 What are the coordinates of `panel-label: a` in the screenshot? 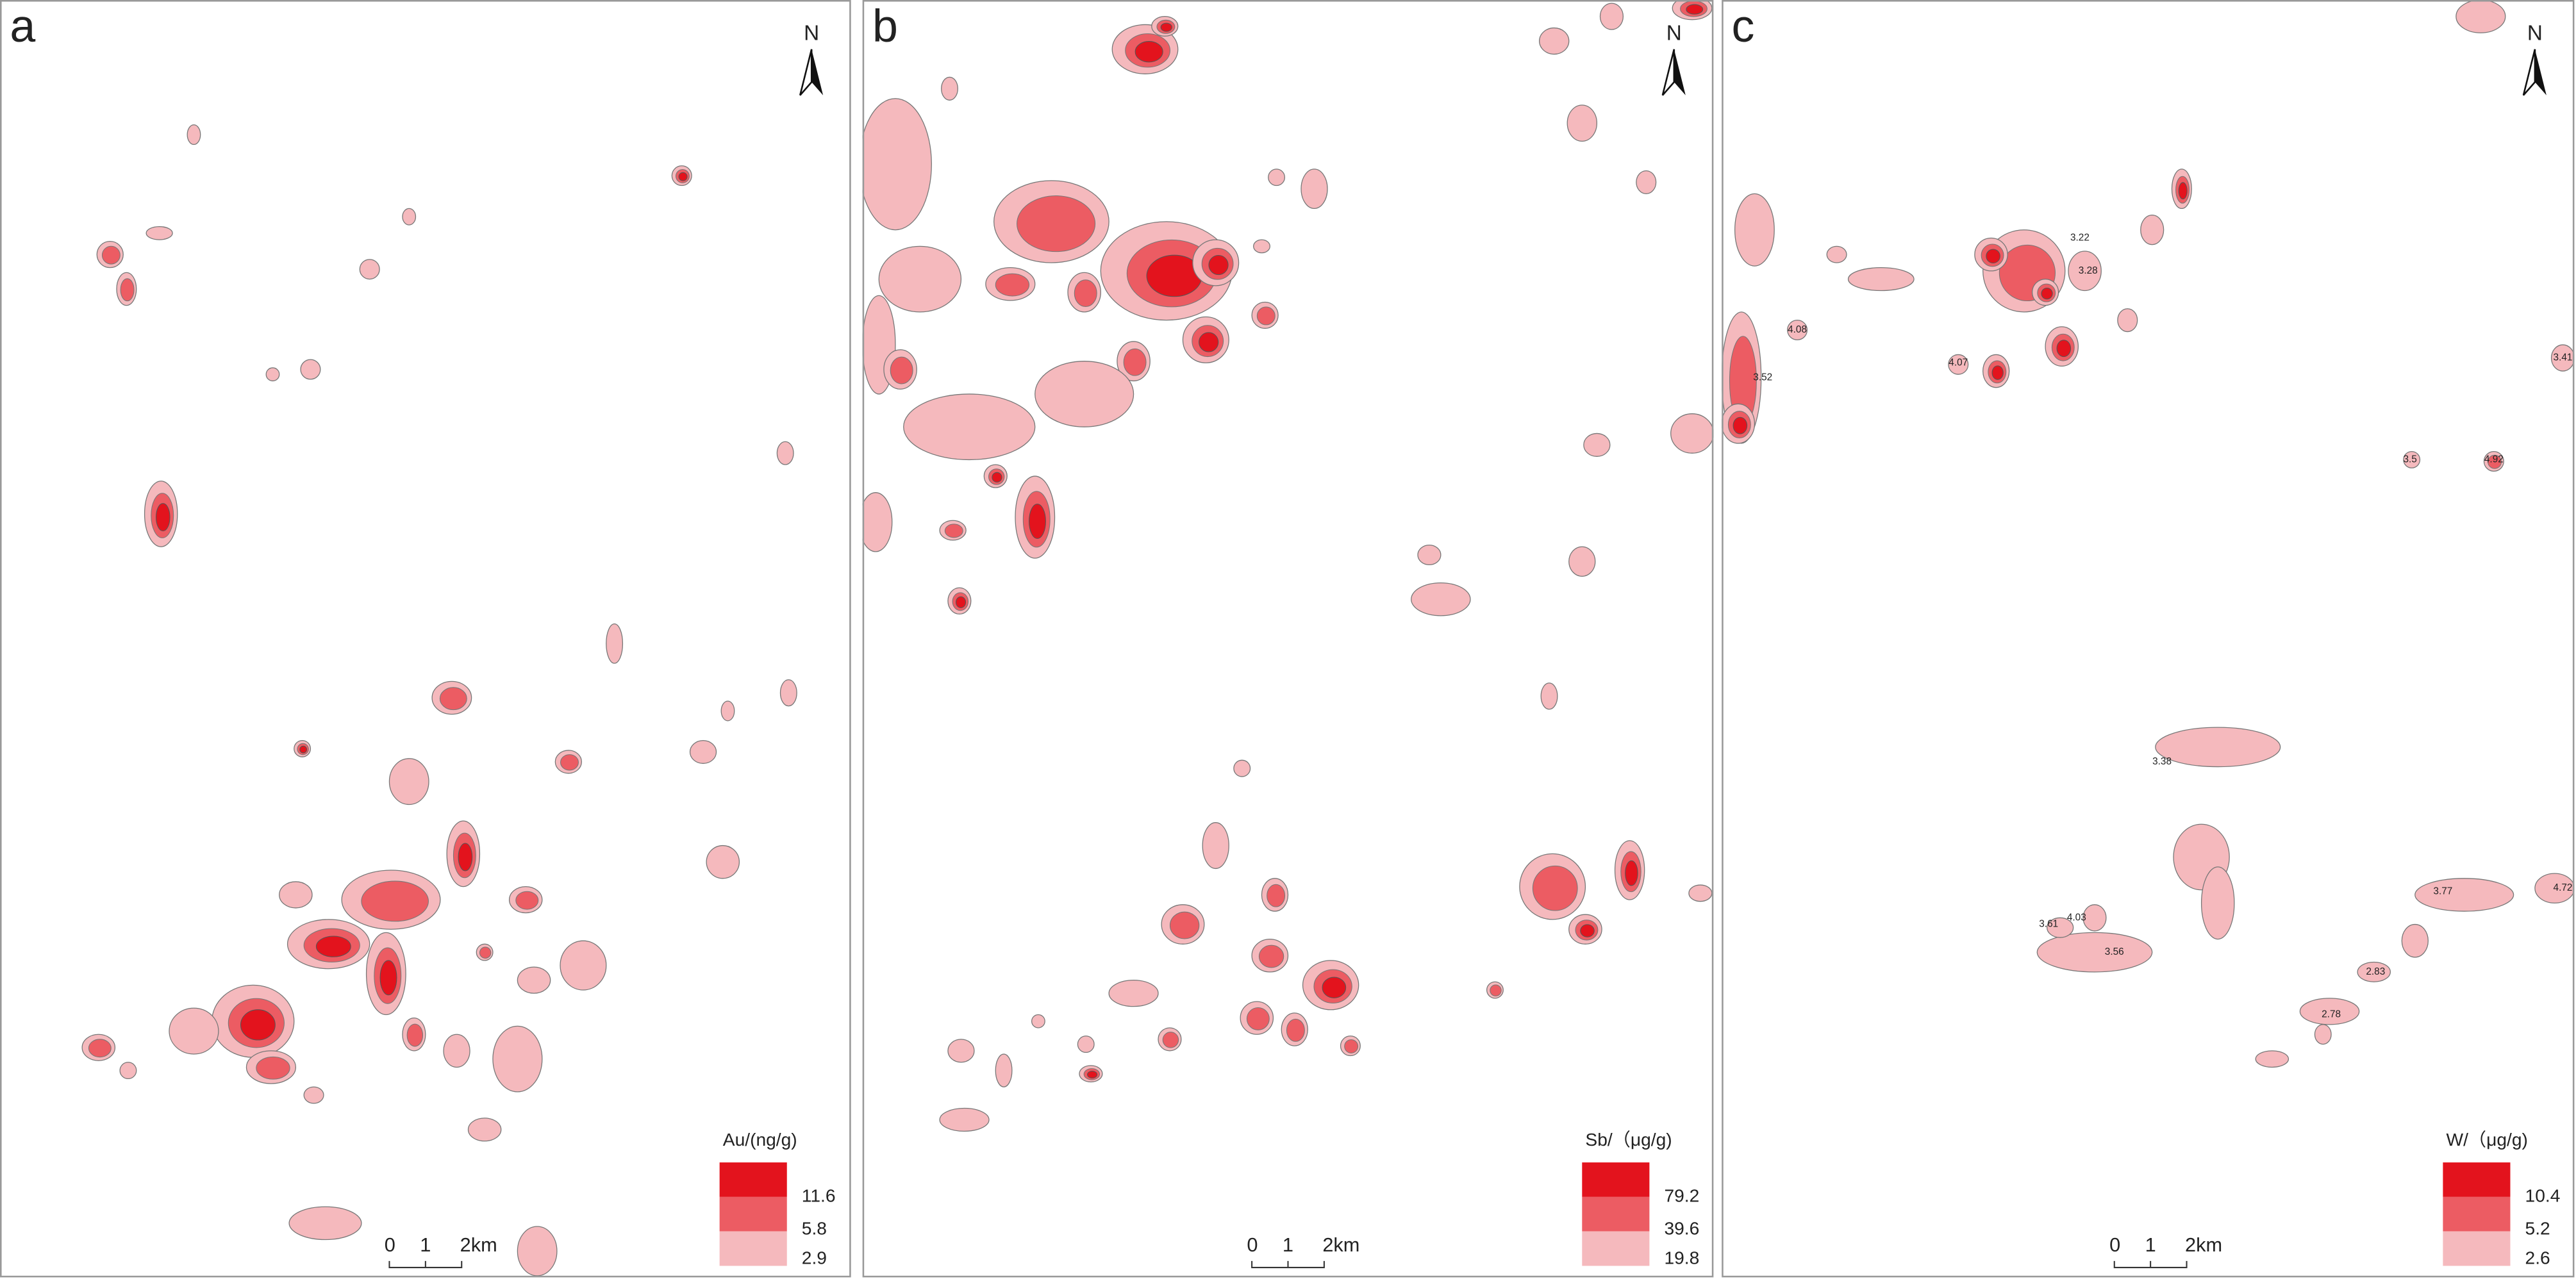 It's located at (22, 26).